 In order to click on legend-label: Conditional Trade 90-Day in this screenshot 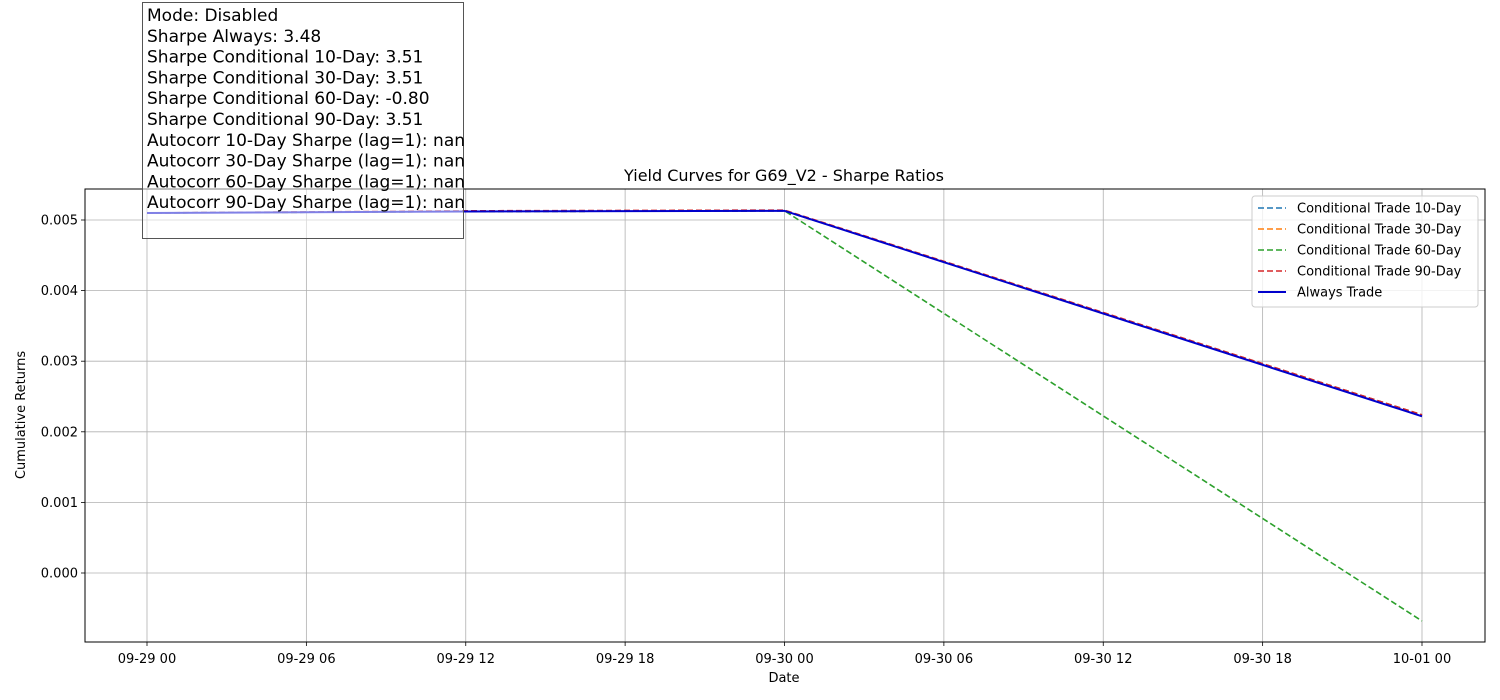, I will do `click(1379, 272)`.